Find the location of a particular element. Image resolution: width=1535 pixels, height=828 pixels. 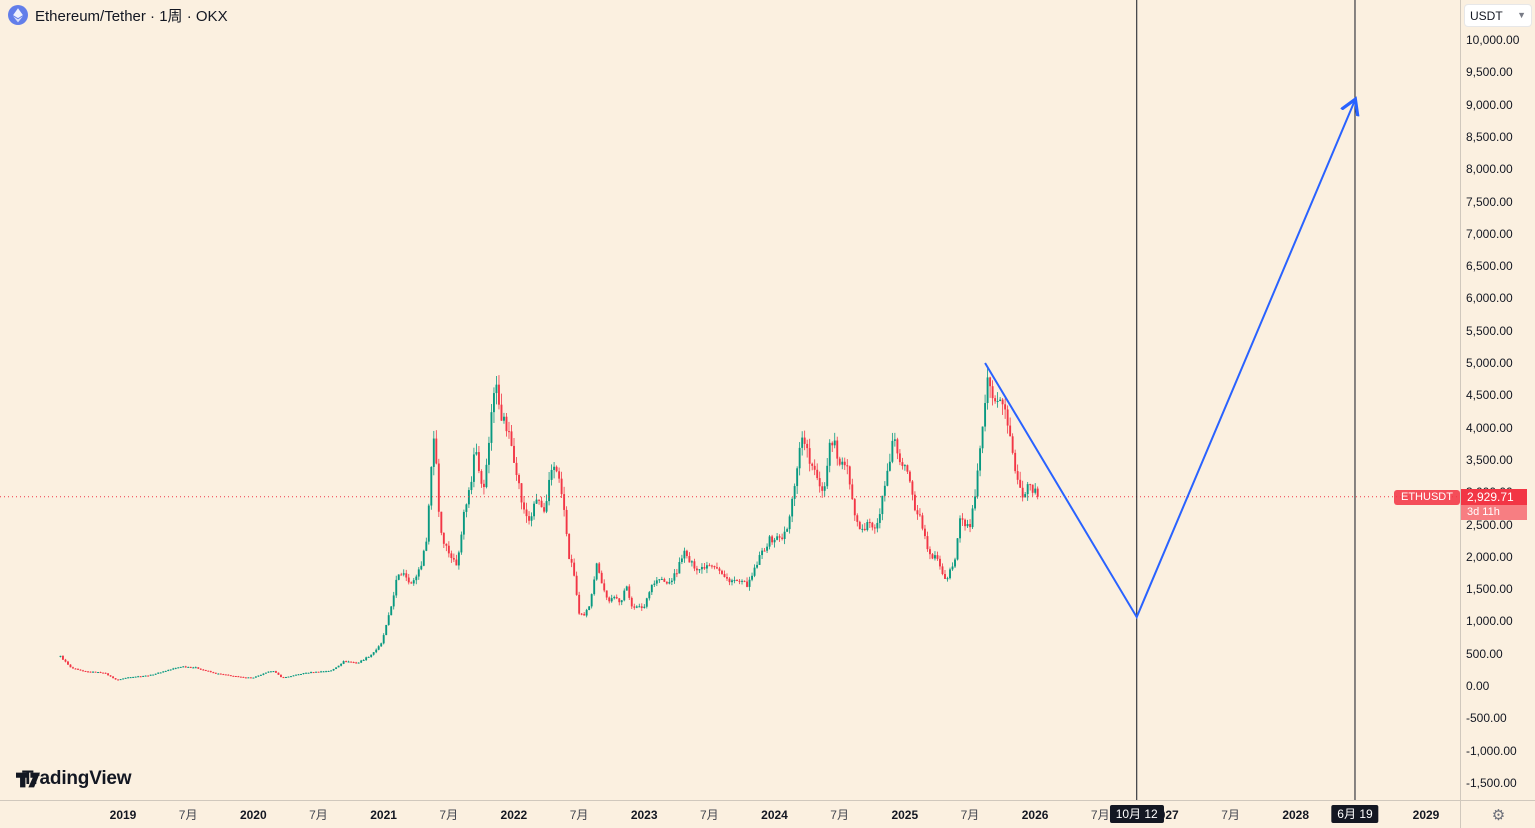

price-tick: -500.00 is located at coordinates (1486, 718).